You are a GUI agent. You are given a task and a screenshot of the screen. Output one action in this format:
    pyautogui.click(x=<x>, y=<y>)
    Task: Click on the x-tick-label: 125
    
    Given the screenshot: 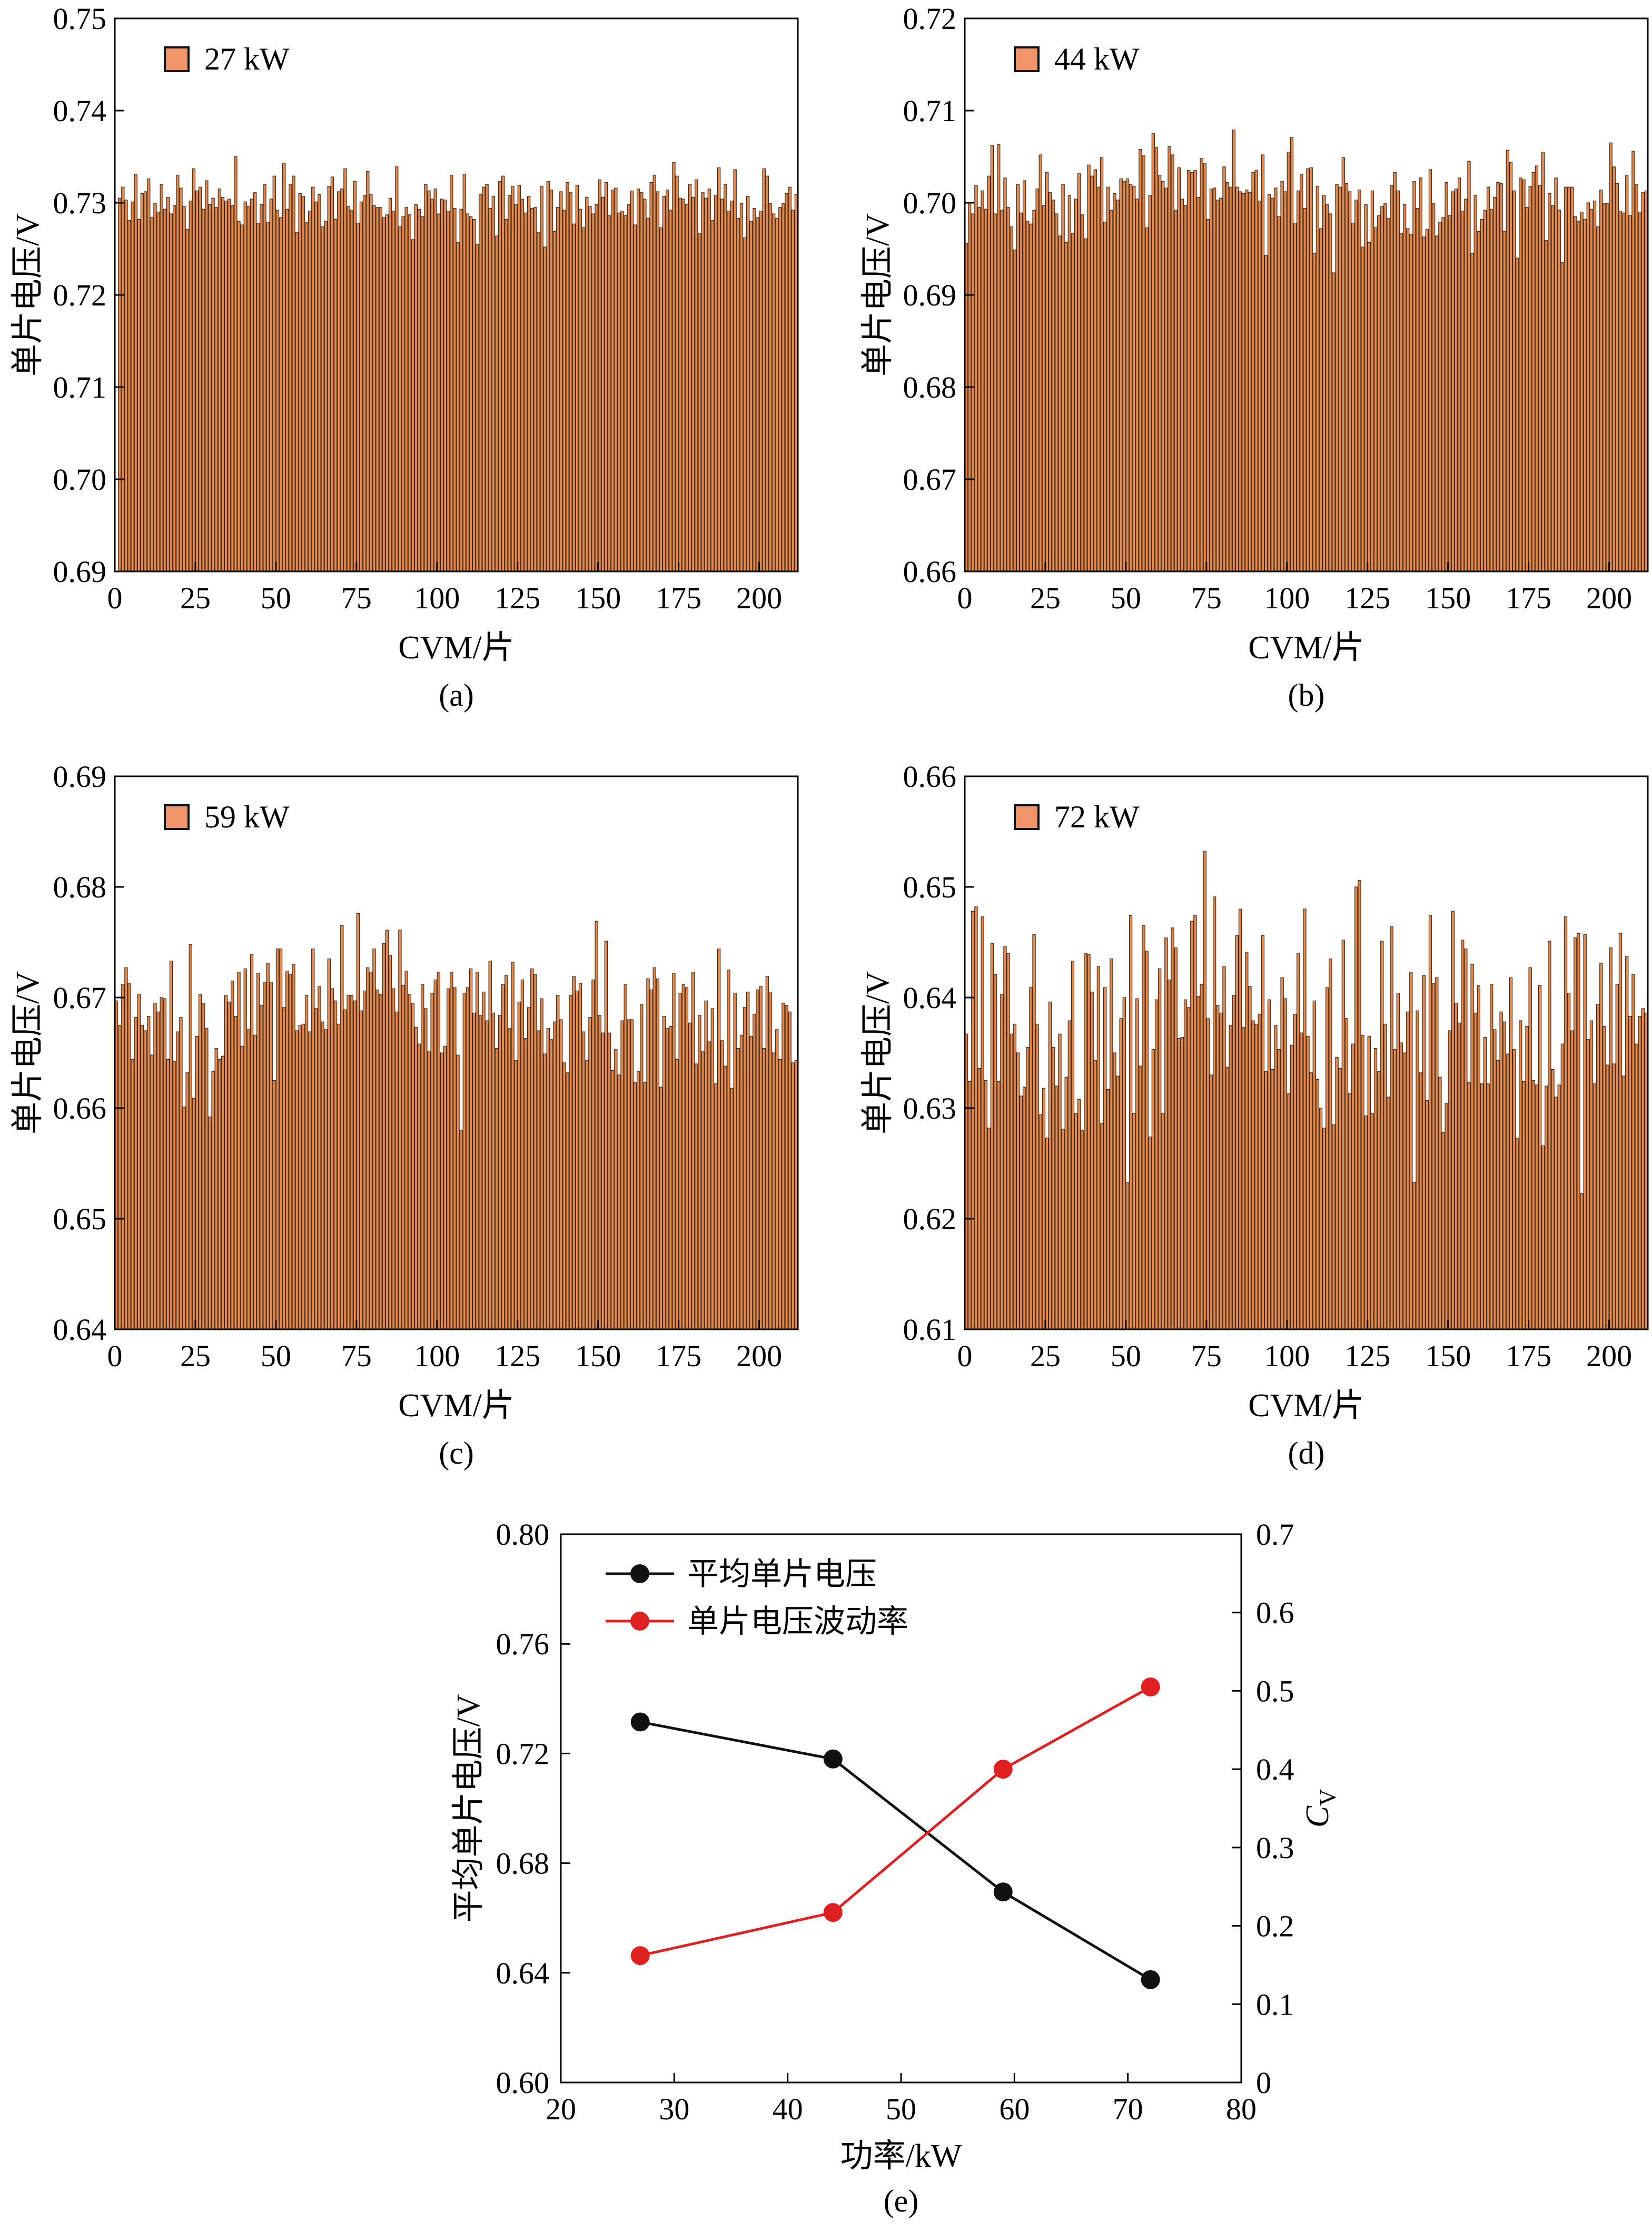 What is the action you would take?
    pyautogui.click(x=1367, y=598)
    